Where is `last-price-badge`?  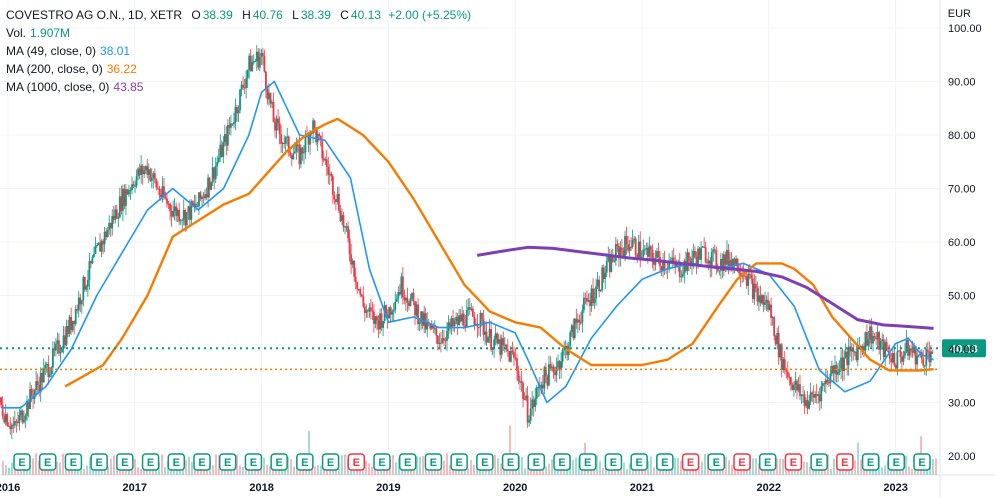
last-price-badge is located at coordinates (964, 348).